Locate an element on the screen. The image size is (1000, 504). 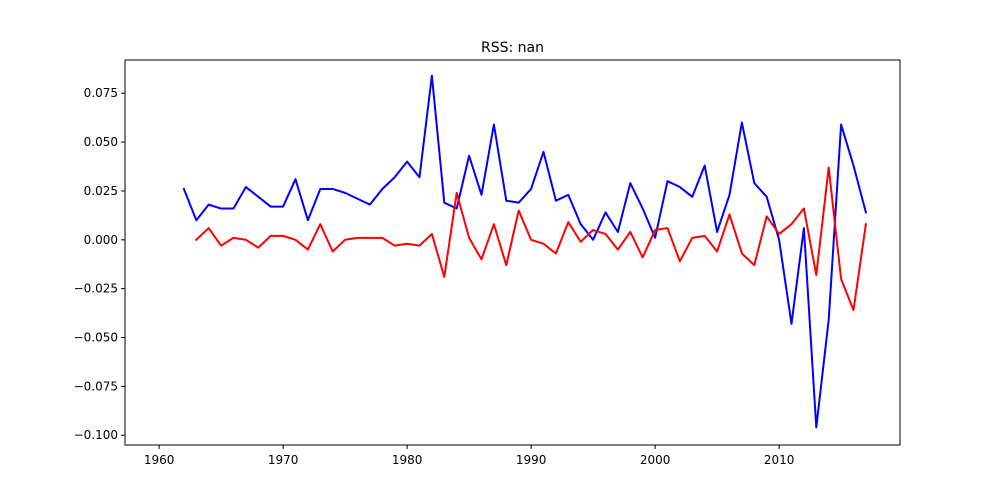
x-tick-label: 2000 is located at coordinates (655, 460).